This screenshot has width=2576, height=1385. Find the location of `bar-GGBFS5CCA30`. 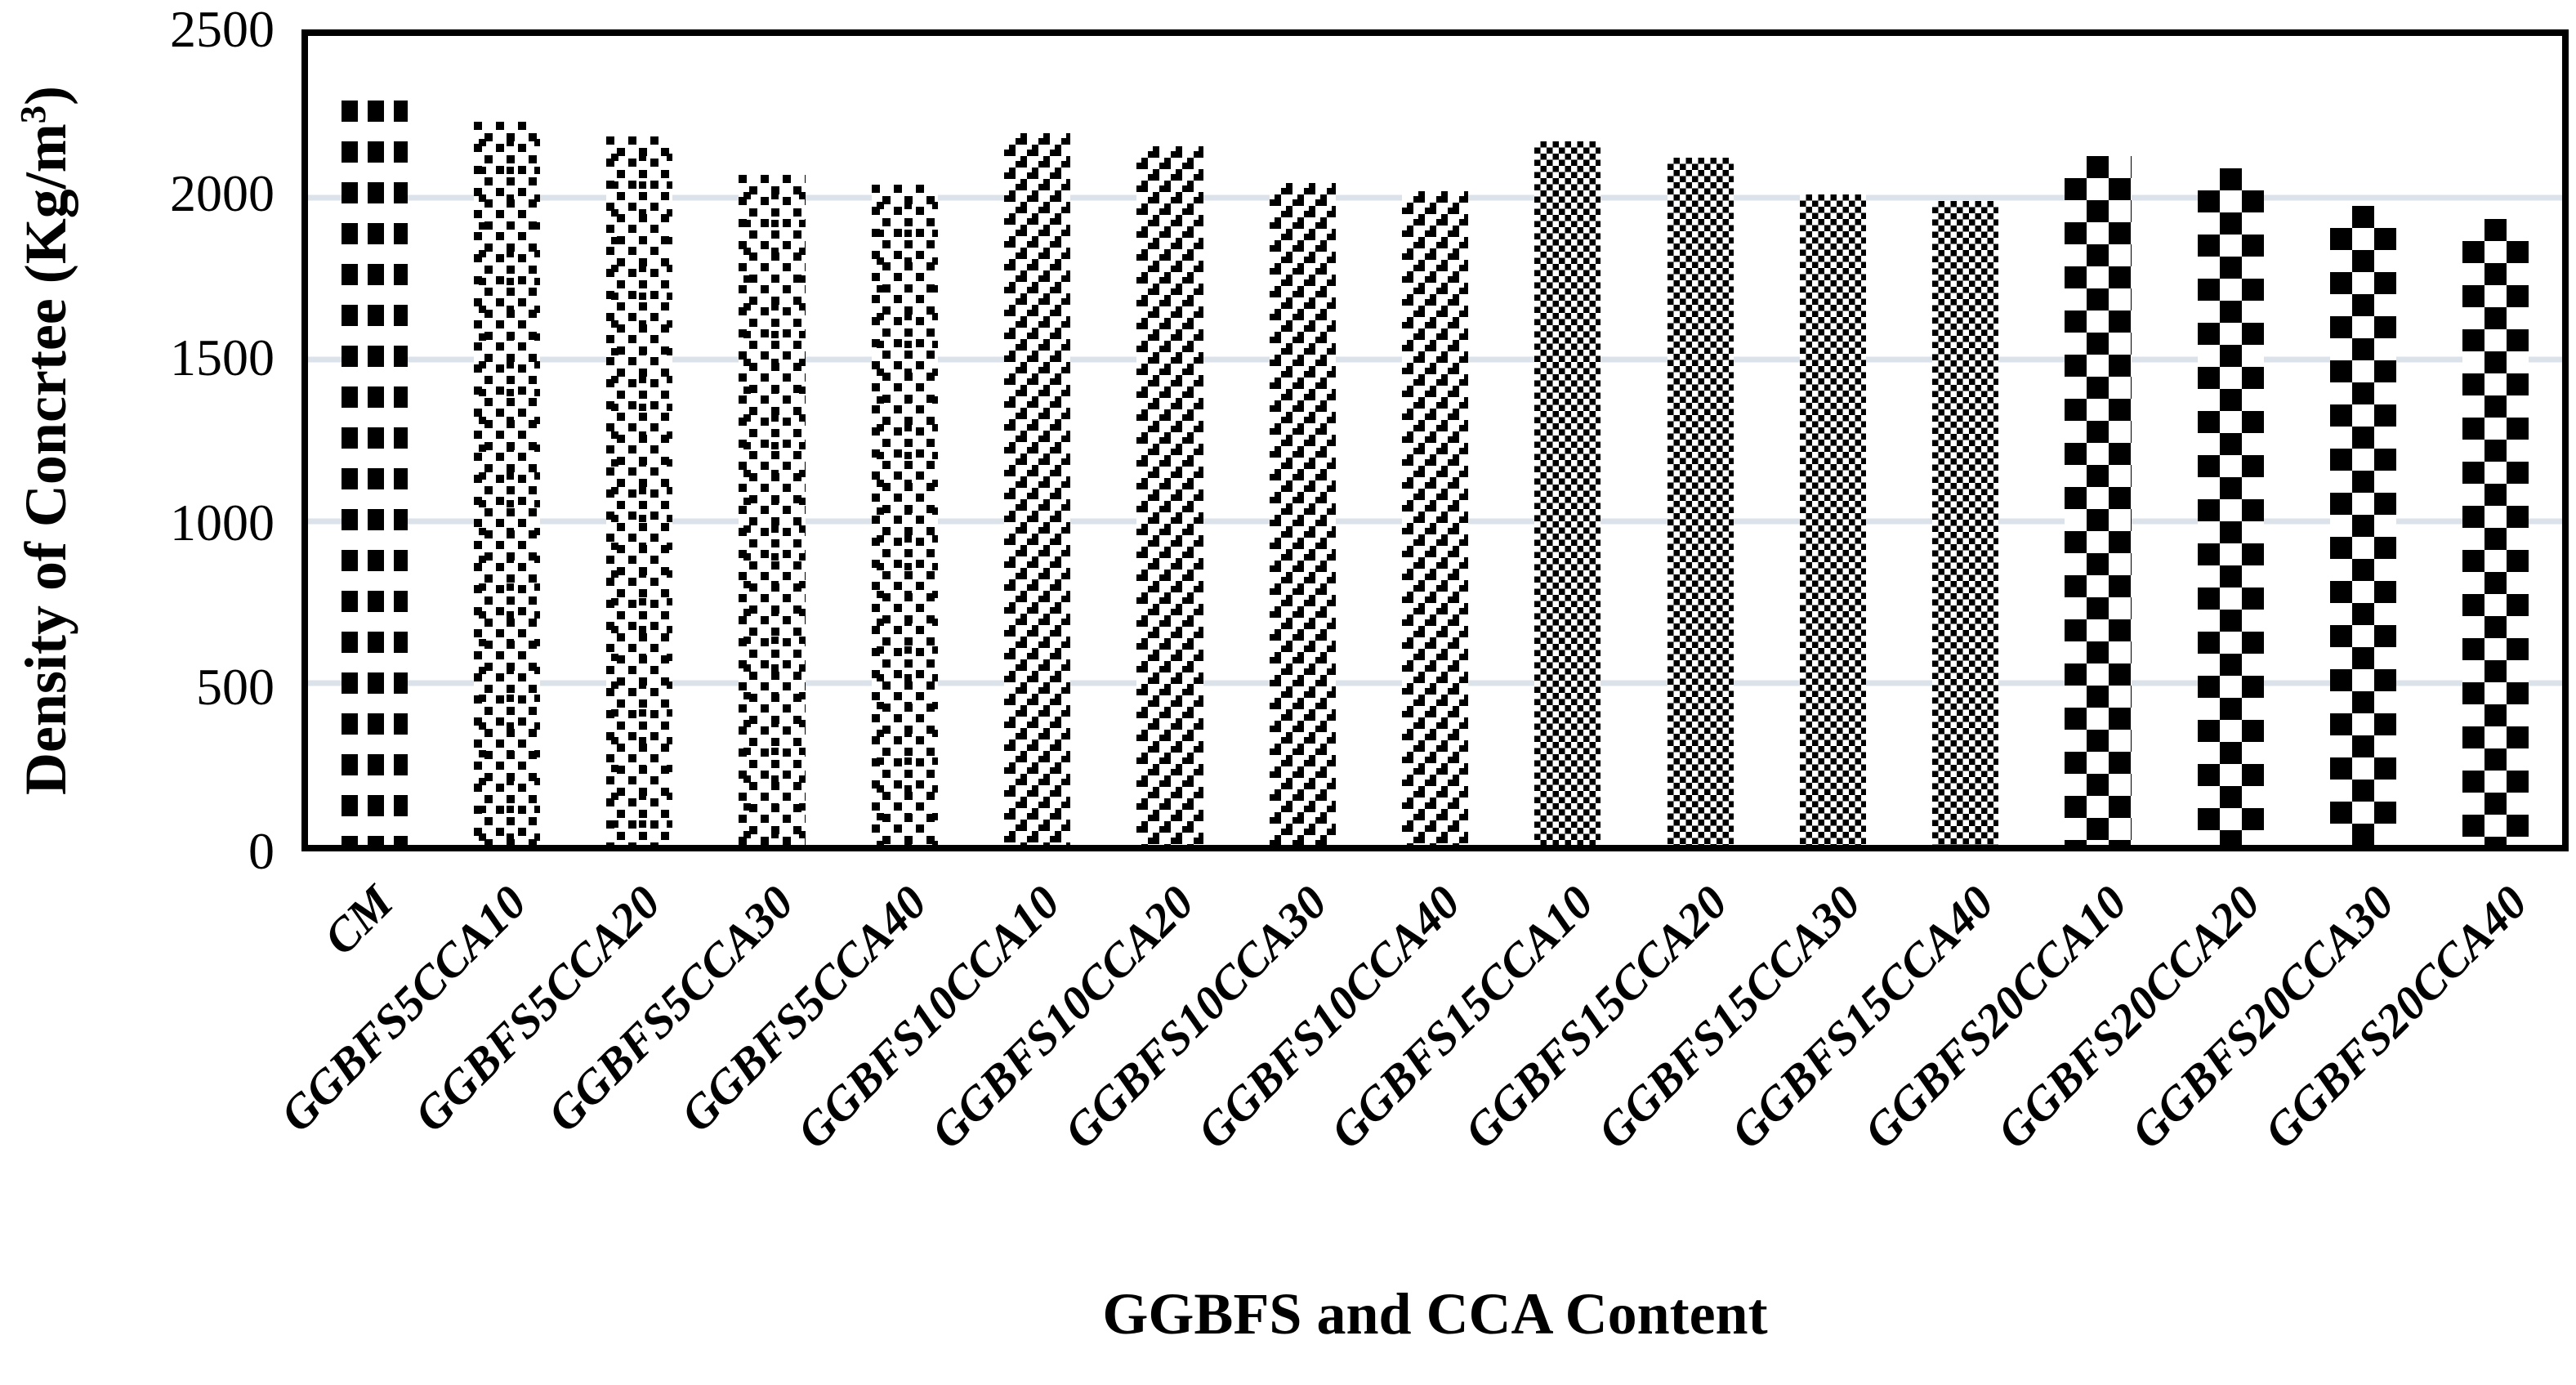

bar-GGBFS5CCA30 is located at coordinates (773, 510).